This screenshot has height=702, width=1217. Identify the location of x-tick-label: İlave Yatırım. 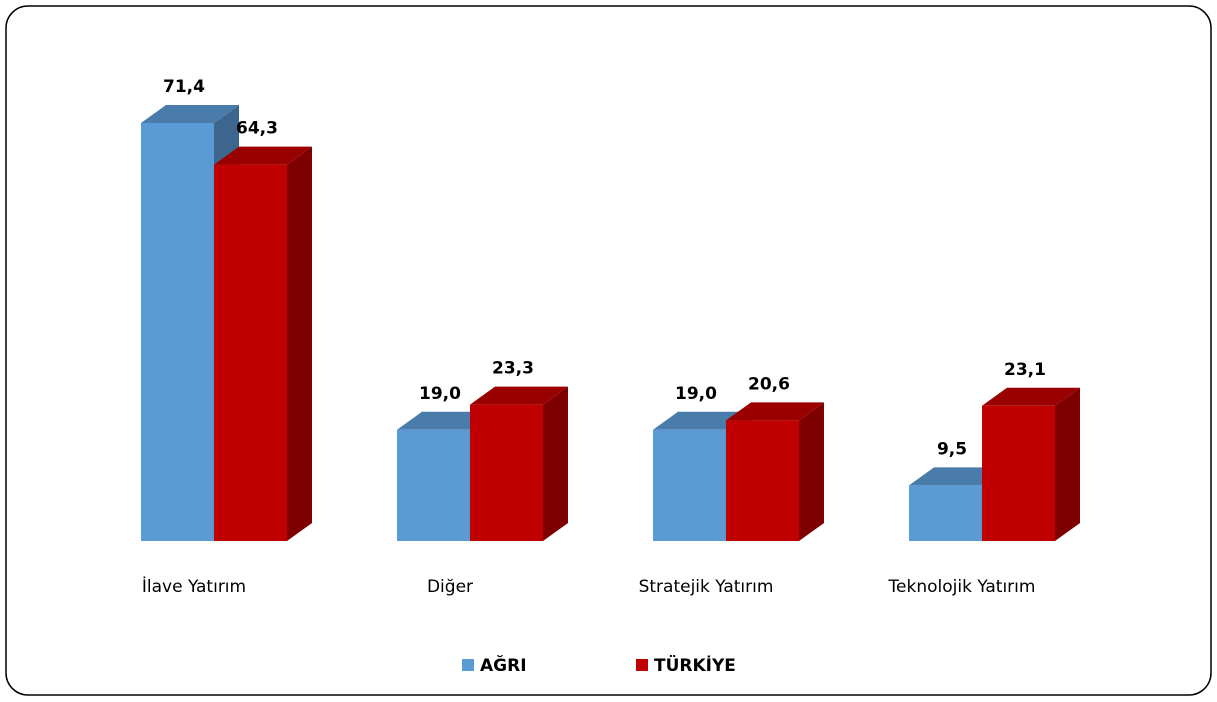
(194, 586).